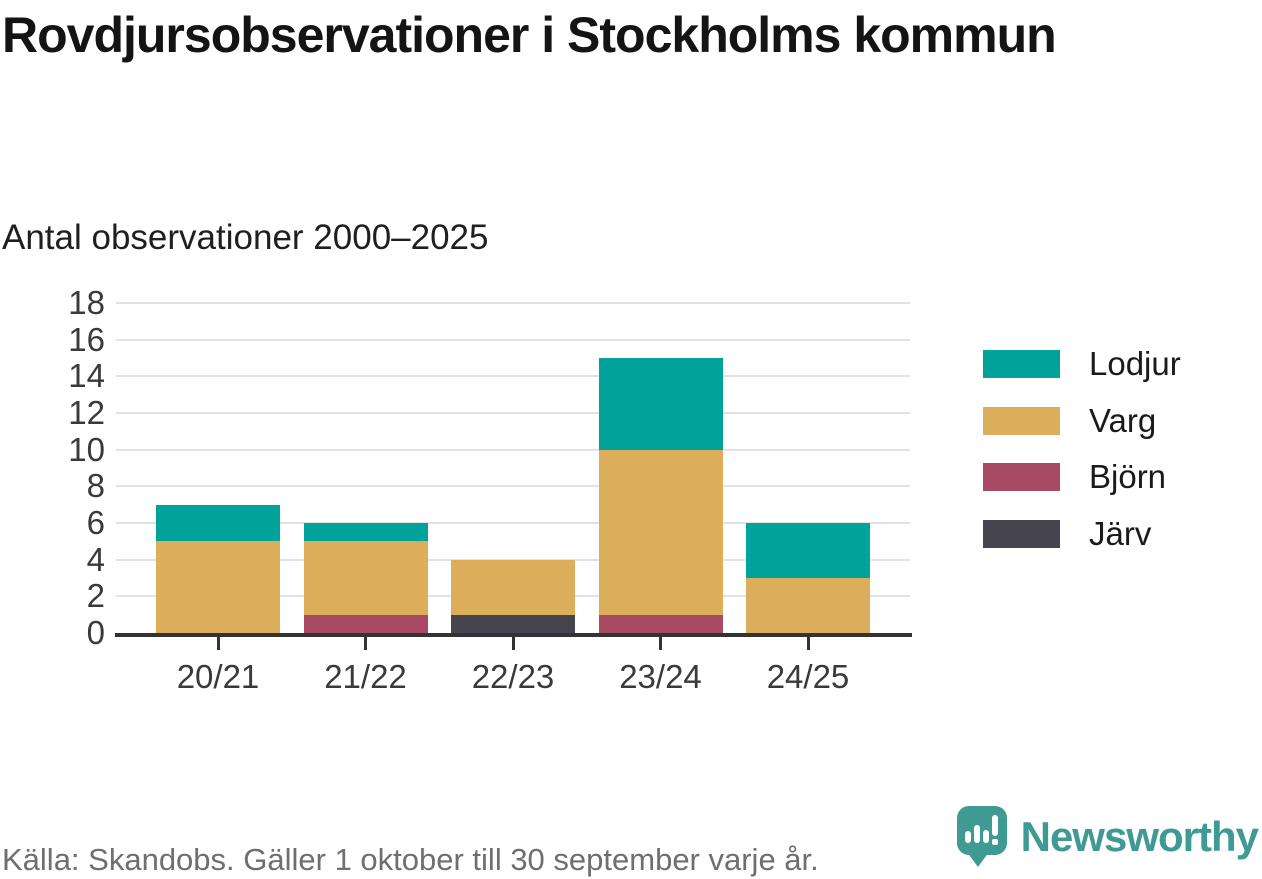 The height and width of the screenshot is (879, 1262). I want to click on legend-item-järv: Järv, so click(1067, 534).